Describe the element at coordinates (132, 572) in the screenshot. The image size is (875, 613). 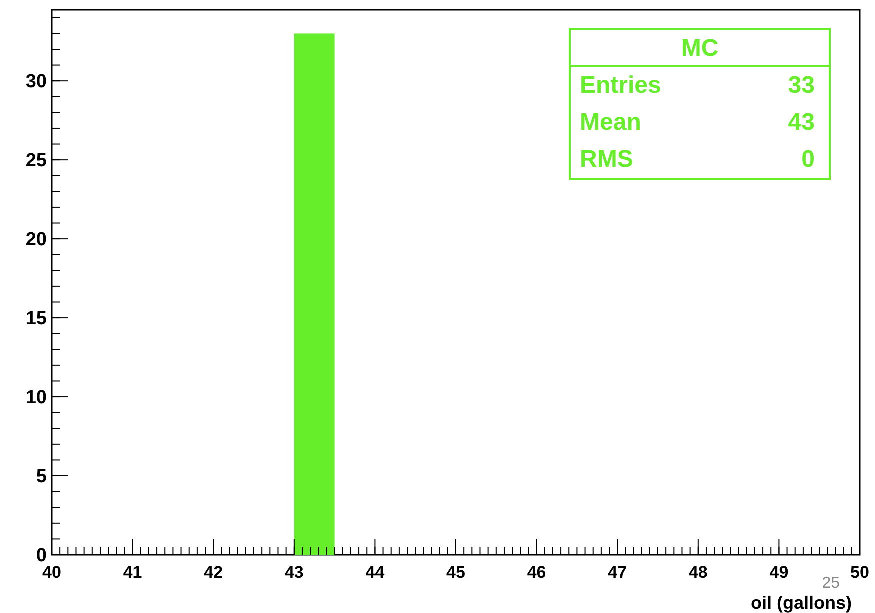
I see `x-tick-label: 41` at that location.